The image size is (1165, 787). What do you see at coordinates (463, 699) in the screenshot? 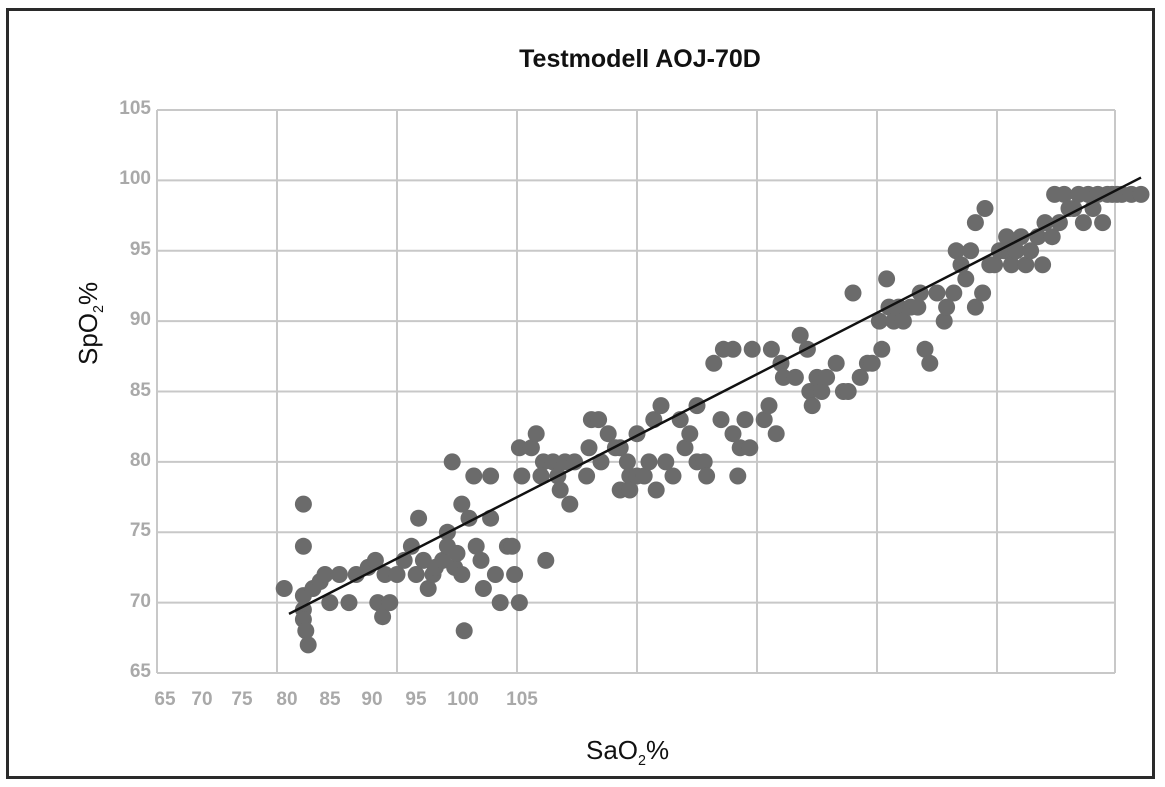
I see `x-tick-label: 100` at bounding box center [463, 699].